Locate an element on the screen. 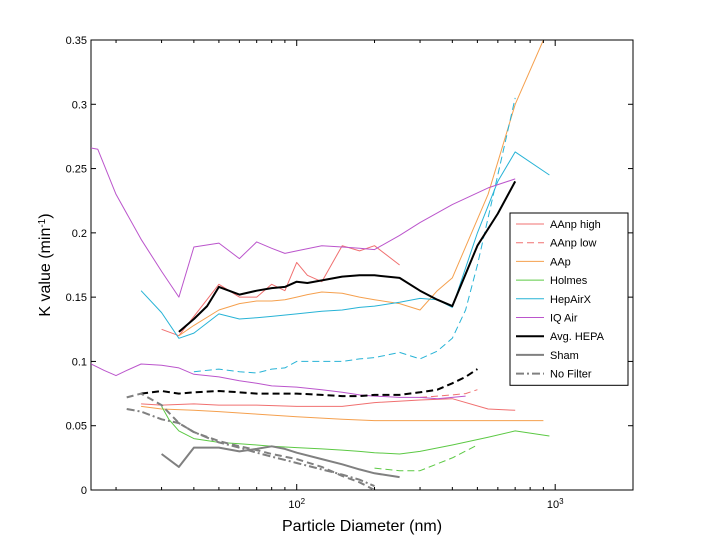 The height and width of the screenshot is (550, 701). y-tick-label: 0.2 is located at coordinates (79, 234).